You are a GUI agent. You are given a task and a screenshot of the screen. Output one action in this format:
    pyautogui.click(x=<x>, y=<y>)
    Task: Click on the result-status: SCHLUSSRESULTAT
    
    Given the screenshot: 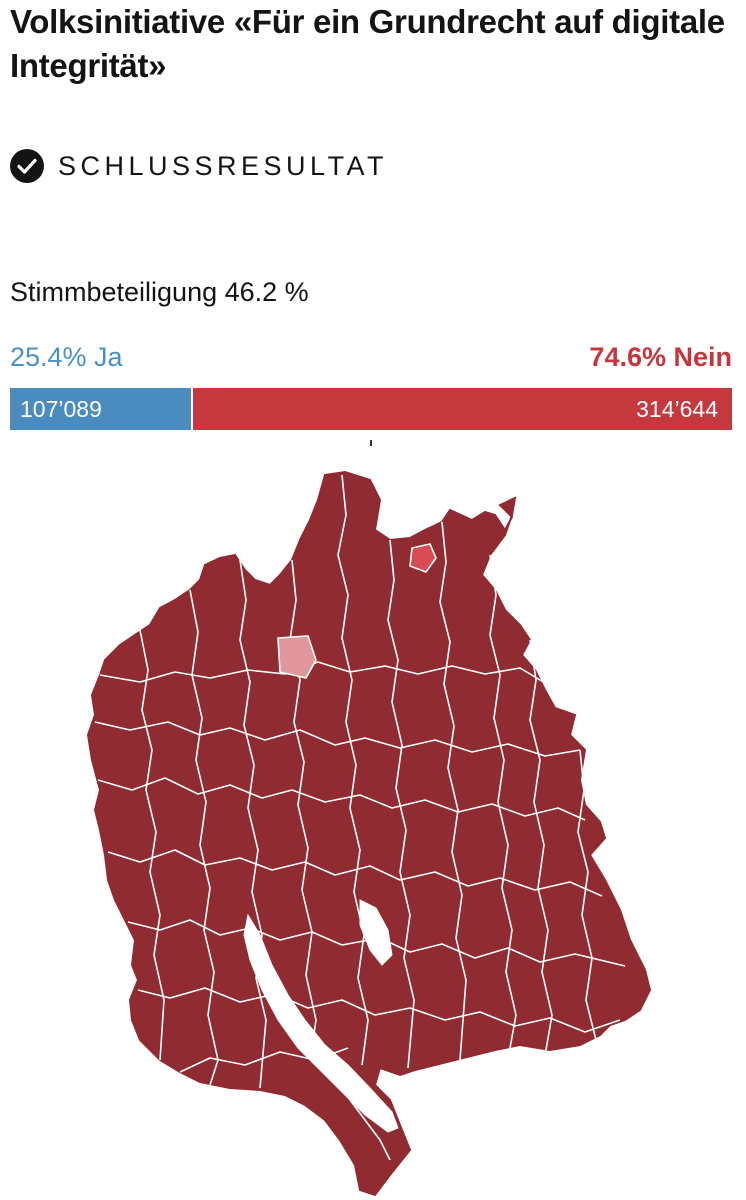 What is the action you would take?
    pyautogui.click(x=199, y=166)
    